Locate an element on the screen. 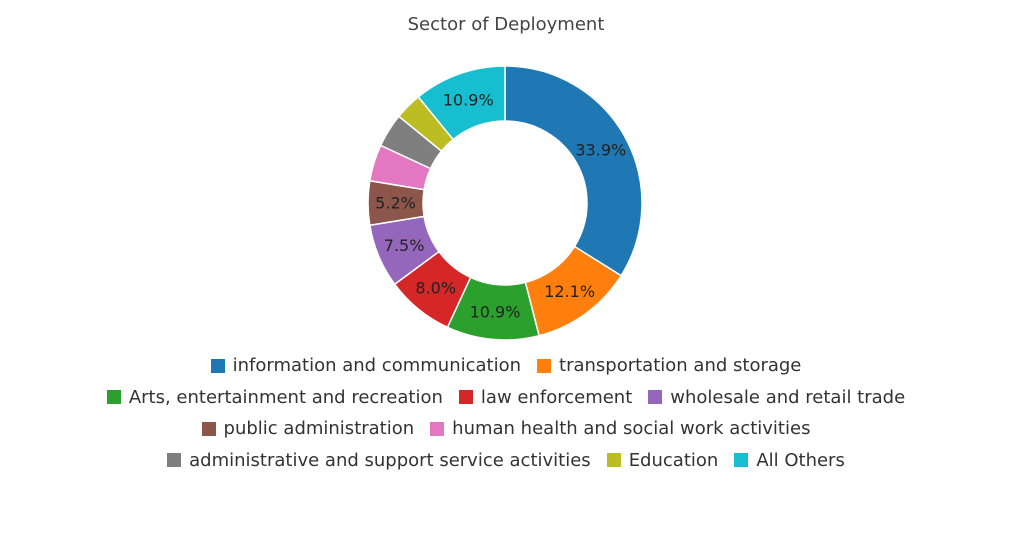  slice-data-label-3: 8.0% is located at coordinates (435, 287).